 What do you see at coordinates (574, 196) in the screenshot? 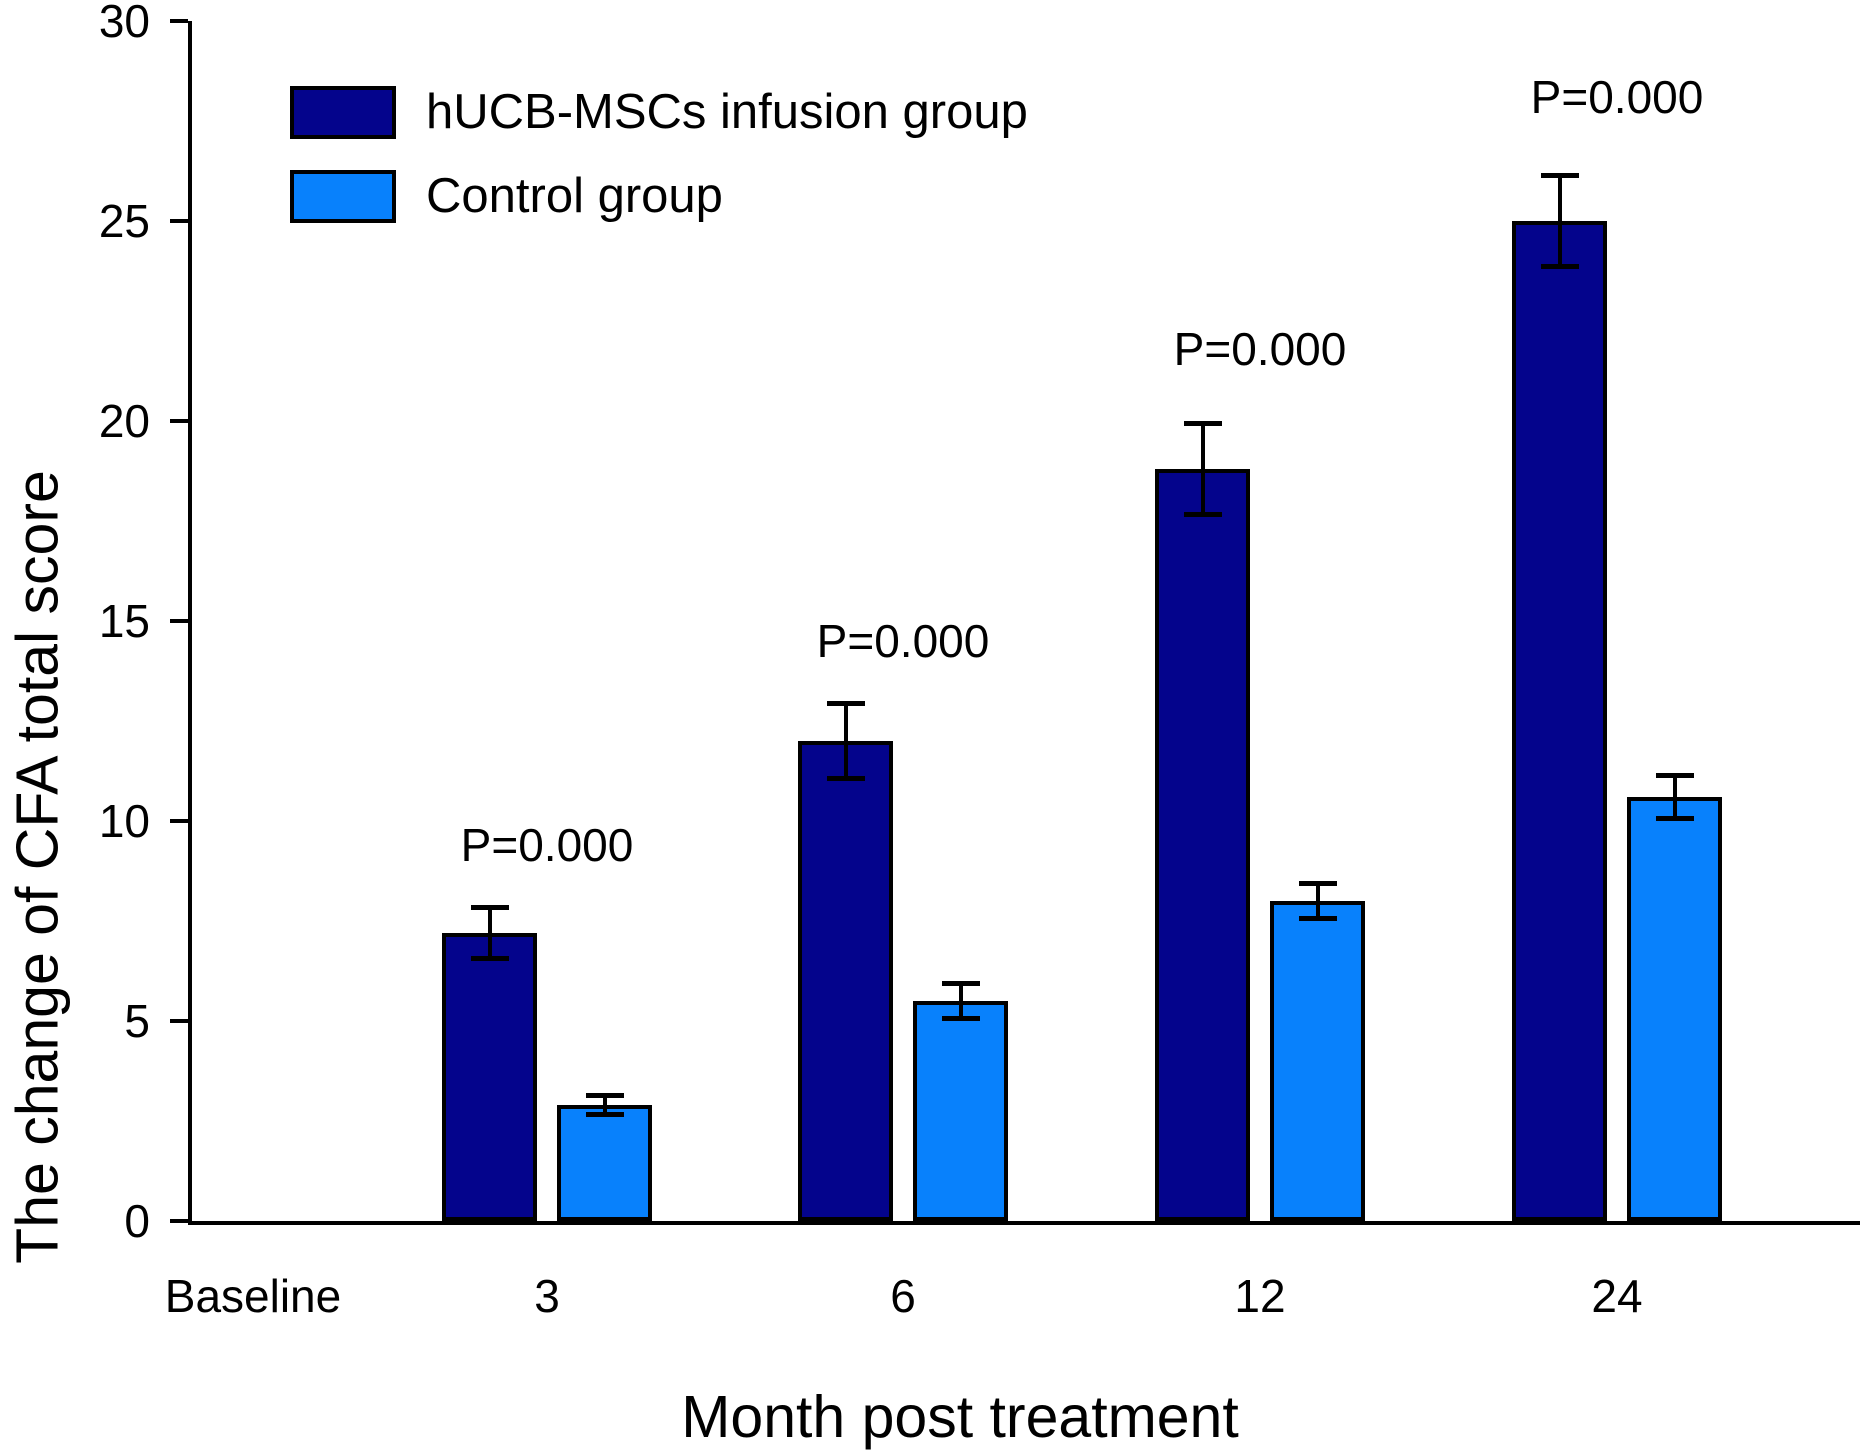
I see `legend-label-control-group: Control group` at bounding box center [574, 196].